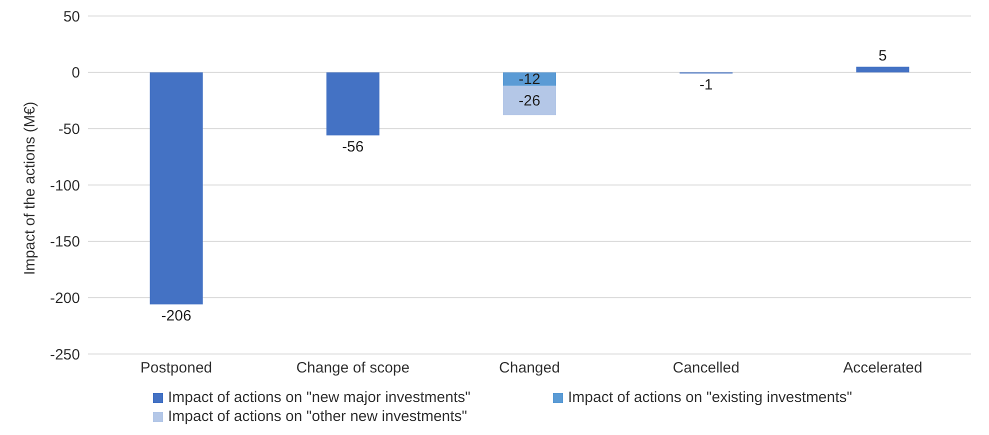 The height and width of the screenshot is (435, 989). I want to click on y-tick-label: -150, so click(65, 242).